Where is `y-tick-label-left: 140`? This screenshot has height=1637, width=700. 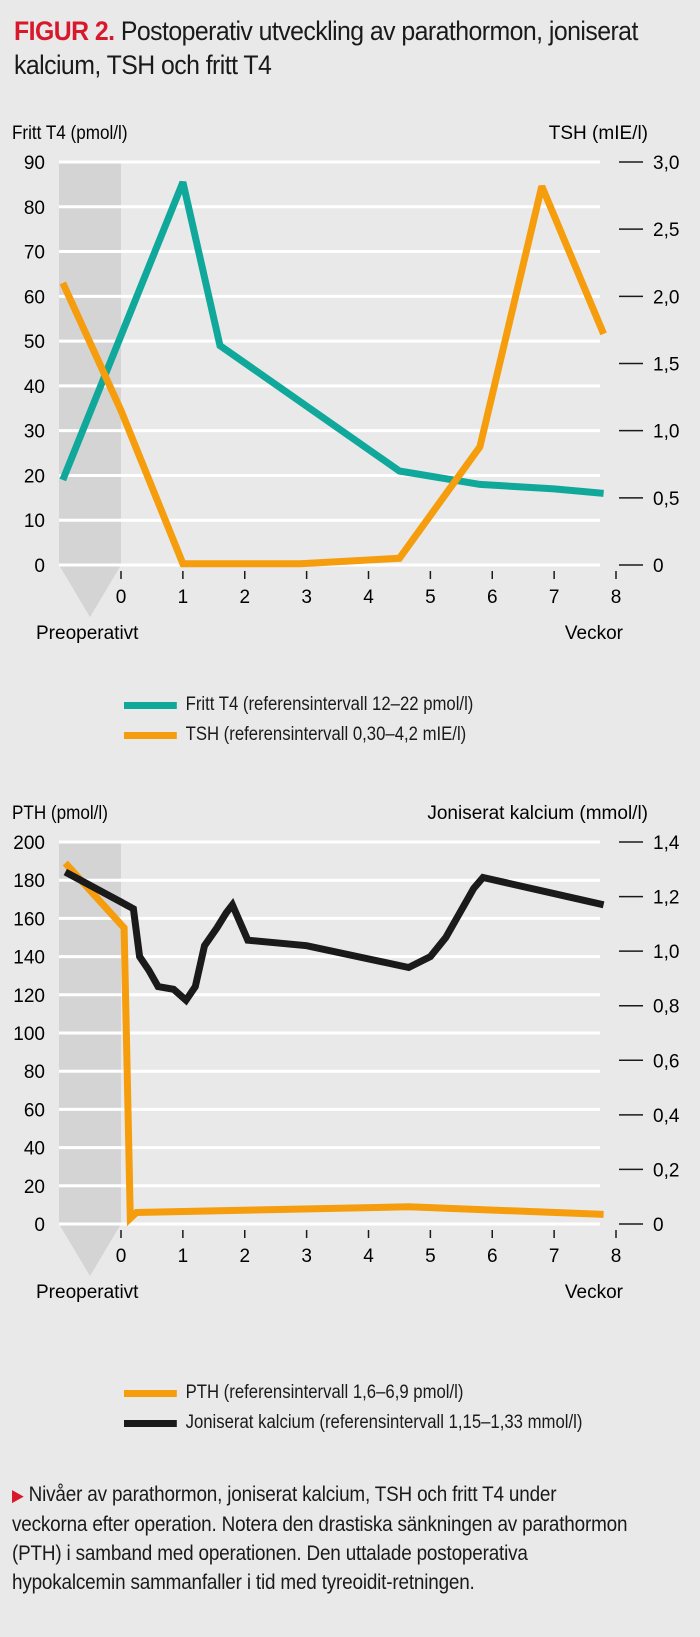
y-tick-label-left: 140 is located at coordinates (29, 958).